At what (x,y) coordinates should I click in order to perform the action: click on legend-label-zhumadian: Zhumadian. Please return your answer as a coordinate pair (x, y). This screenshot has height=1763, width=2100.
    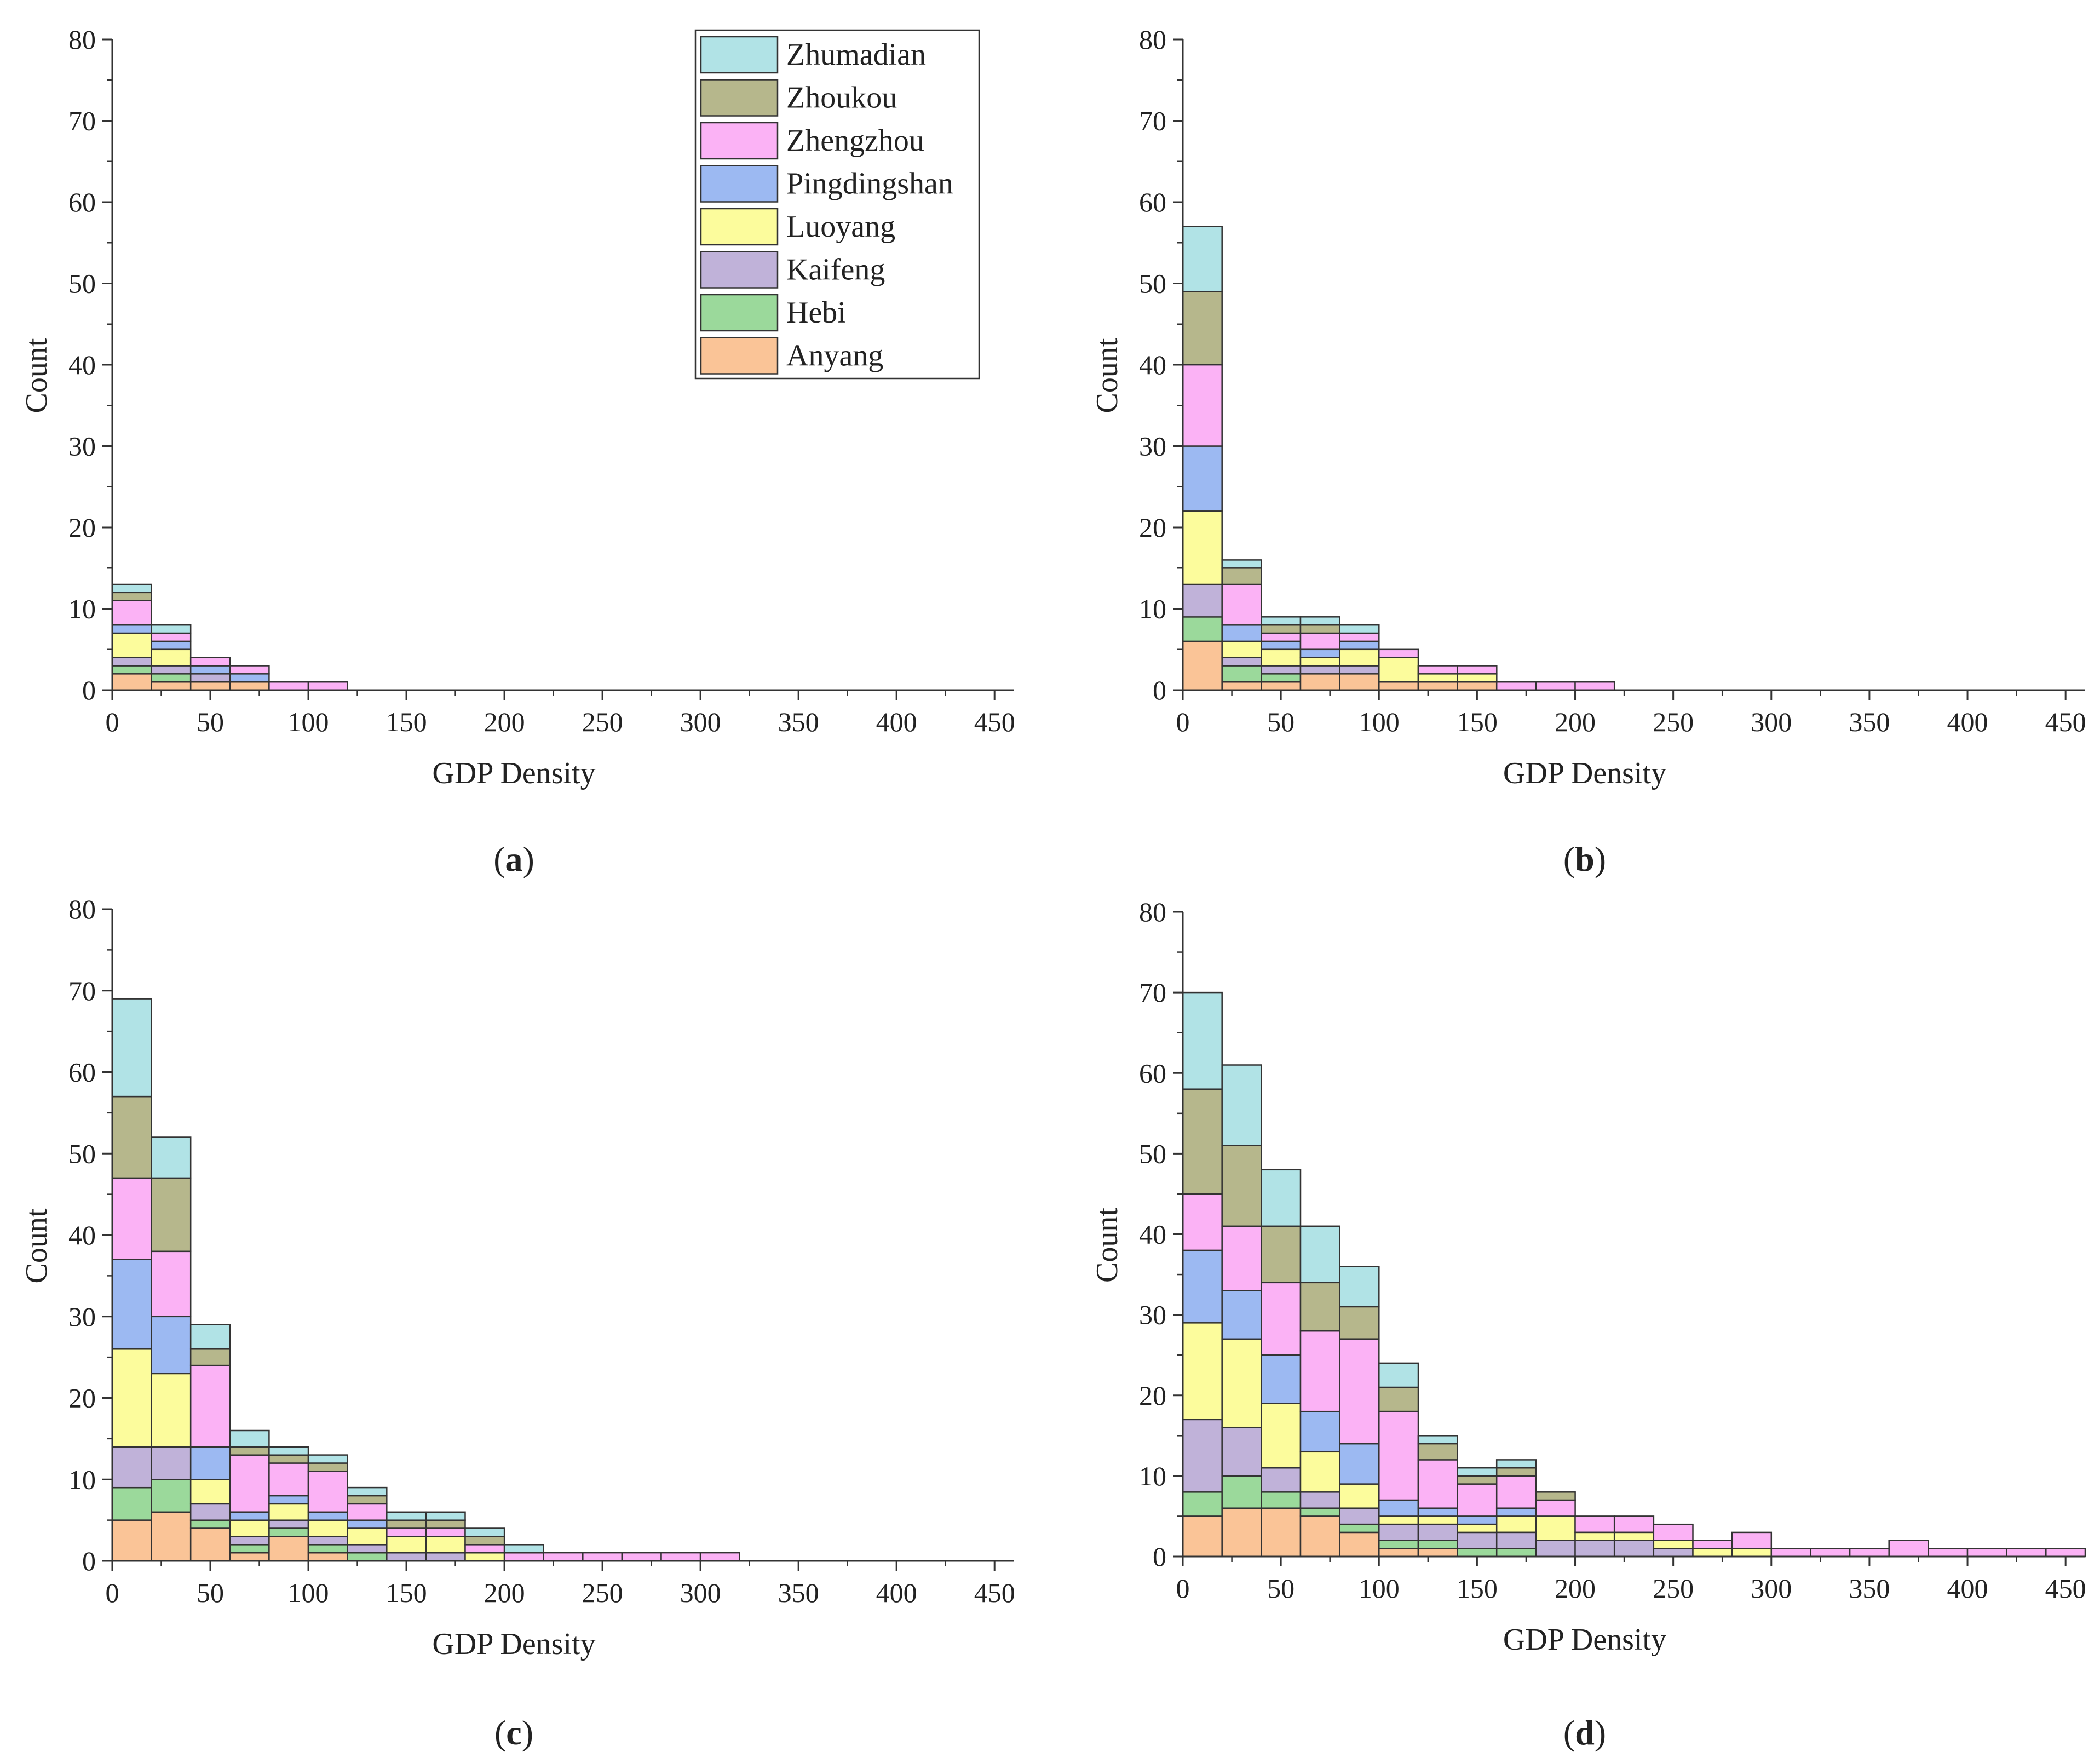
    Looking at the image, I should click on (856, 55).